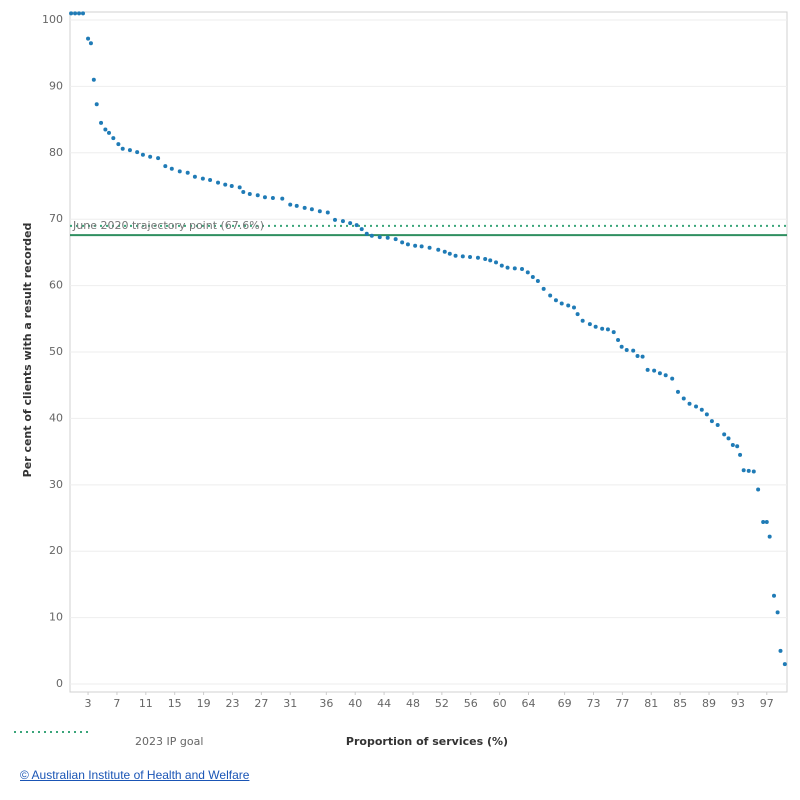 The image size is (800, 800). What do you see at coordinates (680, 703) in the screenshot?
I see `x-tick-label: 85` at bounding box center [680, 703].